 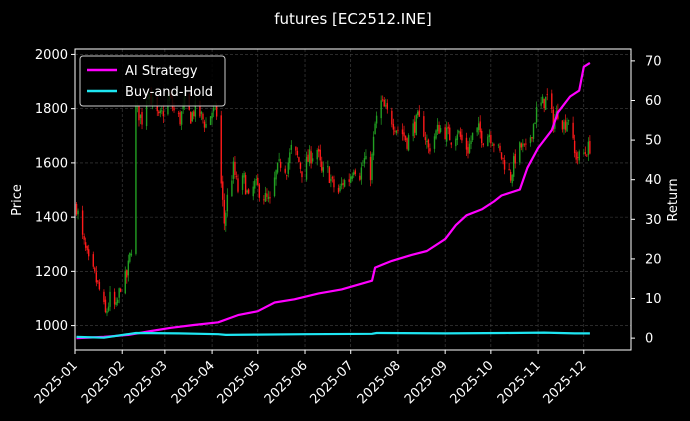 What do you see at coordinates (649, 339) in the screenshot?
I see `y-right-tick-label: 0` at bounding box center [649, 339].